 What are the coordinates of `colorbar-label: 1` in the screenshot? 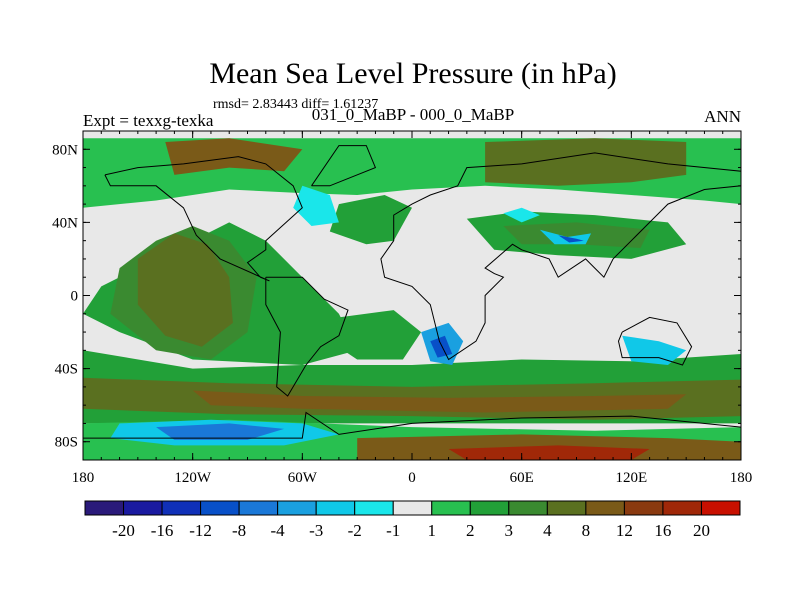 It's located at (432, 530).